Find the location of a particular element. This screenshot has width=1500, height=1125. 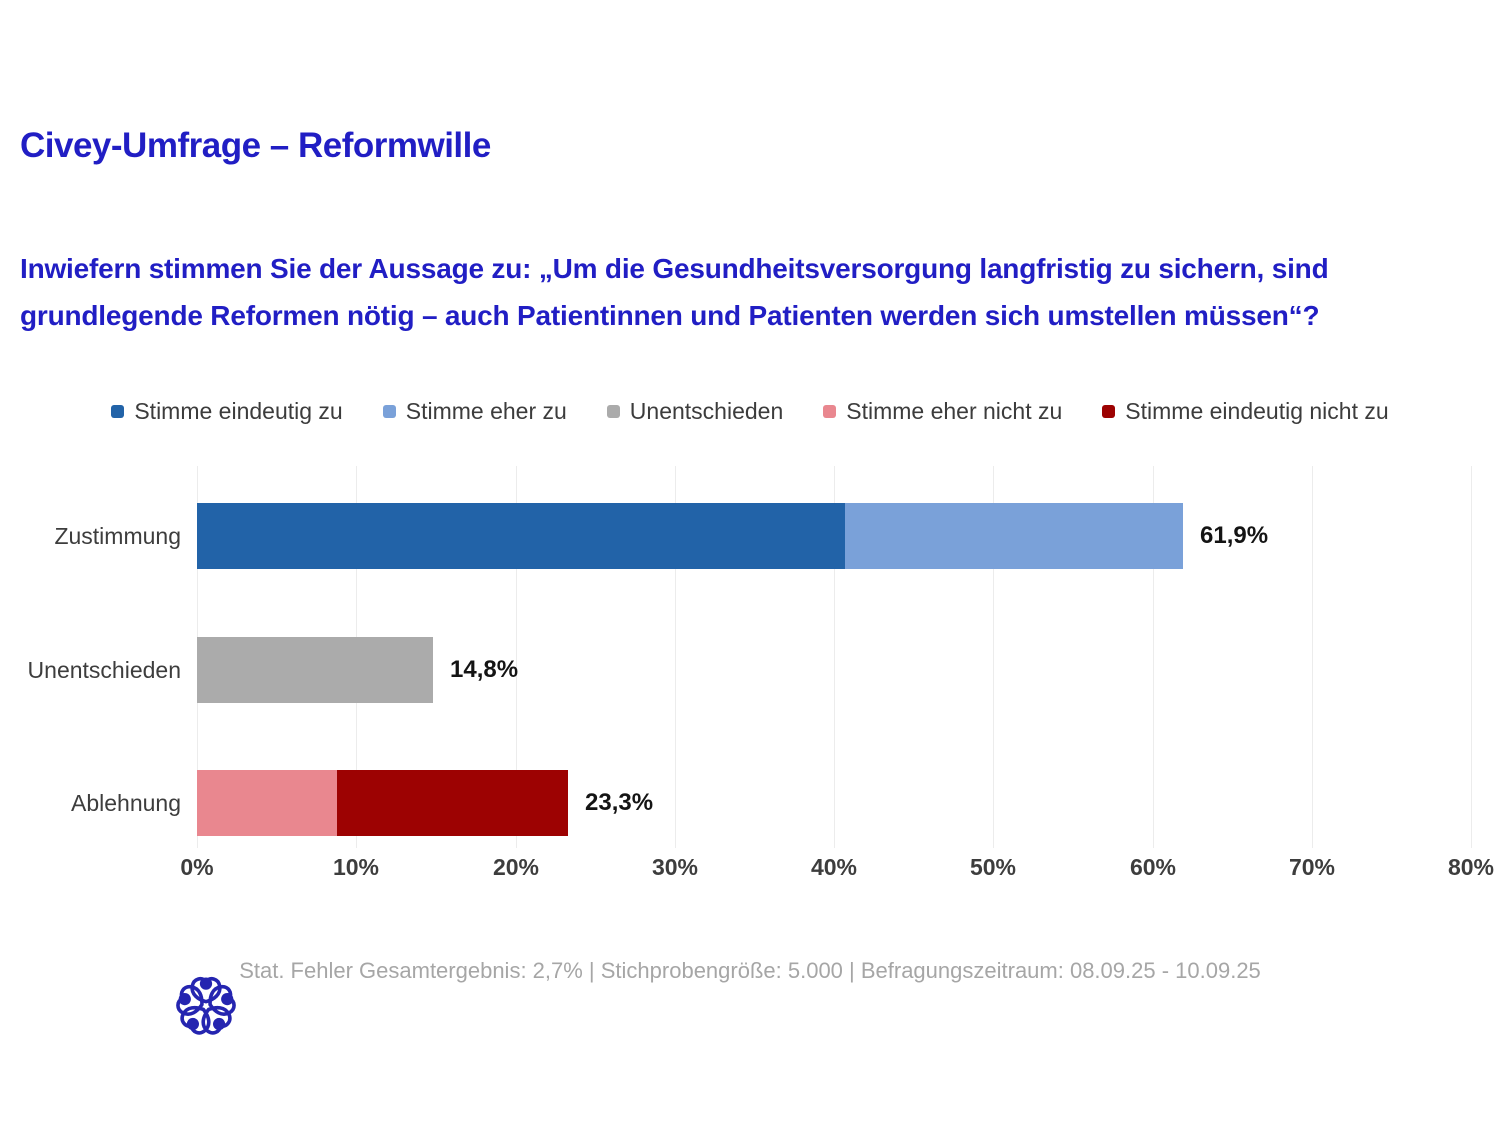

x-axis-tick-label: 40% is located at coordinates (834, 867).